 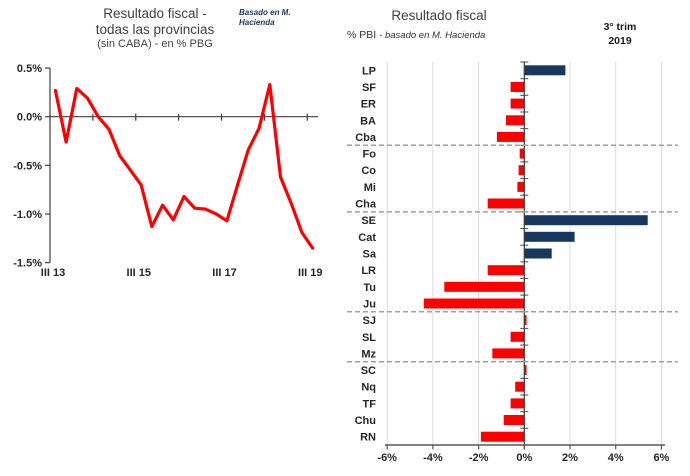 What do you see at coordinates (508, 353) in the screenshot?
I see `bar-Mz` at bounding box center [508, 353].